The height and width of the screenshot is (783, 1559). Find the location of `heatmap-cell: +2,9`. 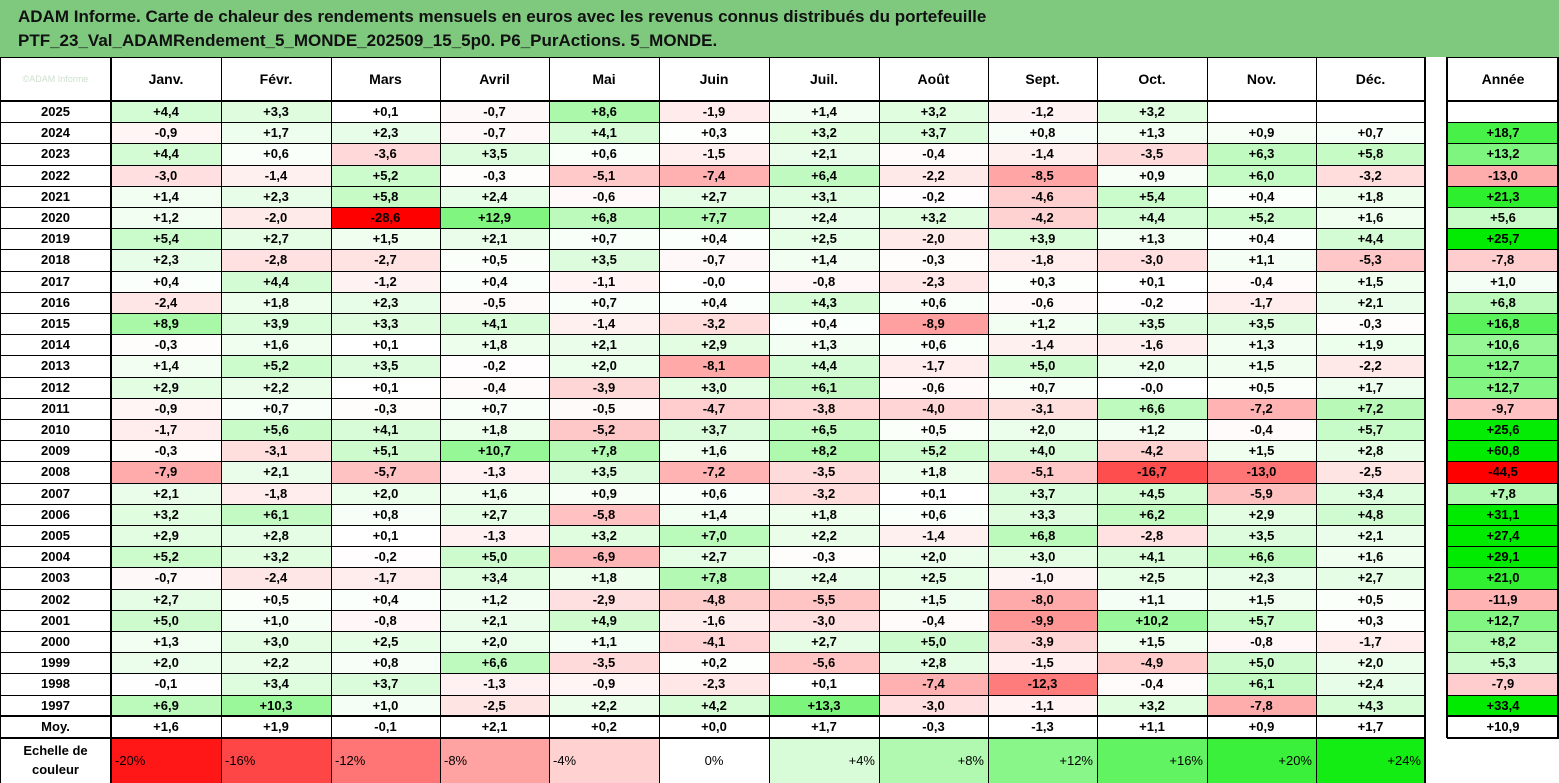

heatmap-cell: +2,9 is located at coordinates (166, 536).